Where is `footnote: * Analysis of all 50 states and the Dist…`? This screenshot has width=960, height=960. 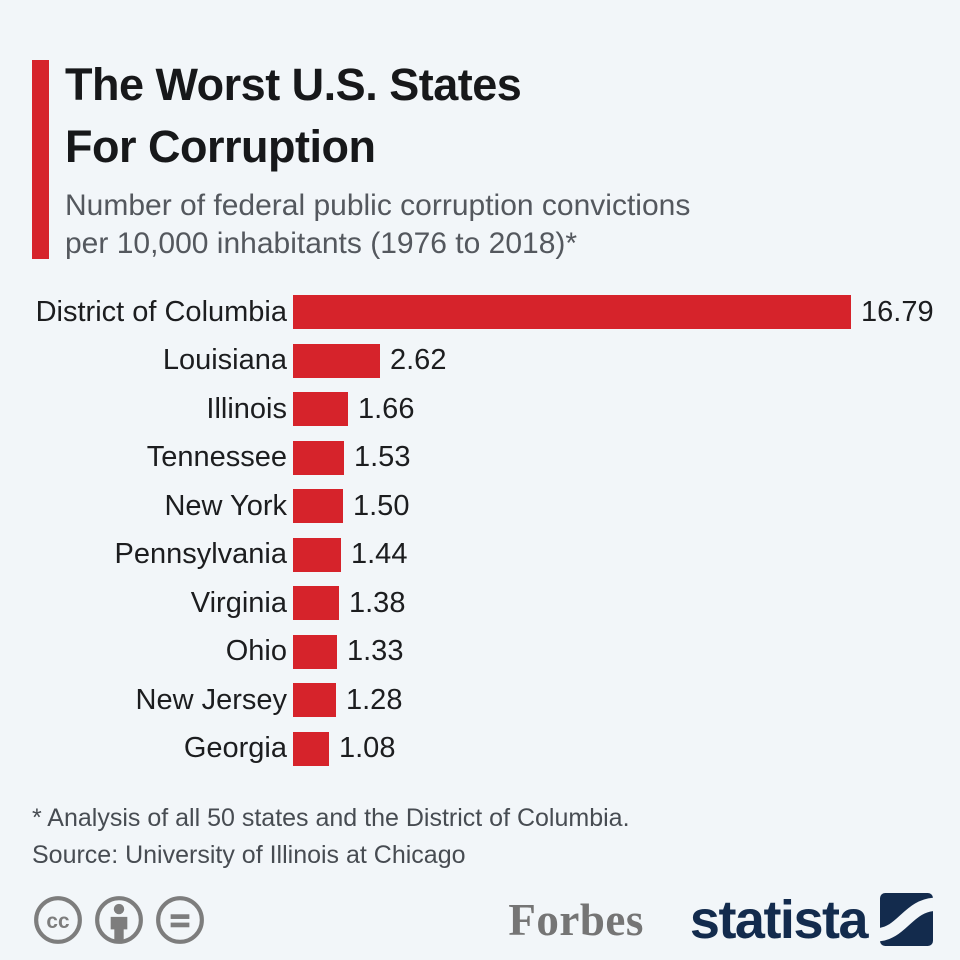
footnote: * Analysis of all 50 states and the Dist… is located at coordinates (331, 817).